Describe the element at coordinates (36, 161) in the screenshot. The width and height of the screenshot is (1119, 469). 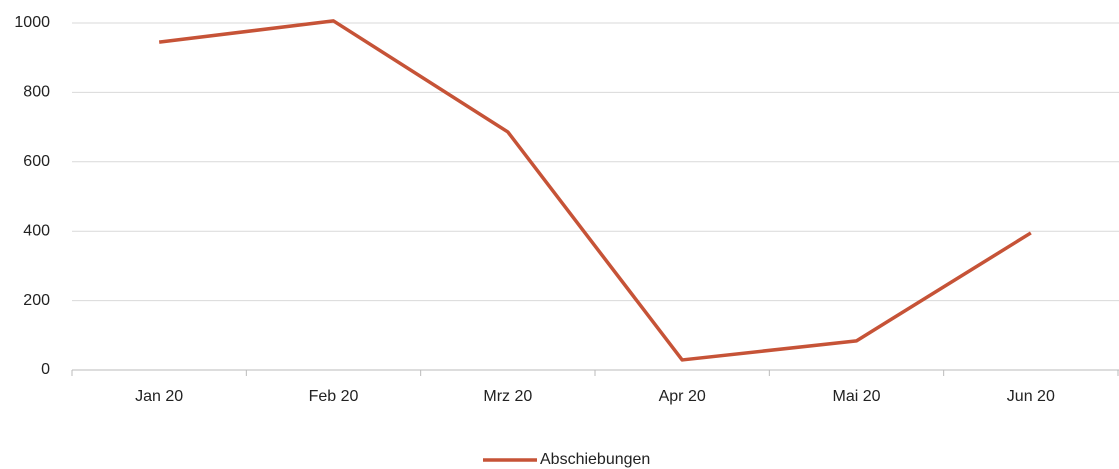
I see `y-tick-label: 600` at that location.